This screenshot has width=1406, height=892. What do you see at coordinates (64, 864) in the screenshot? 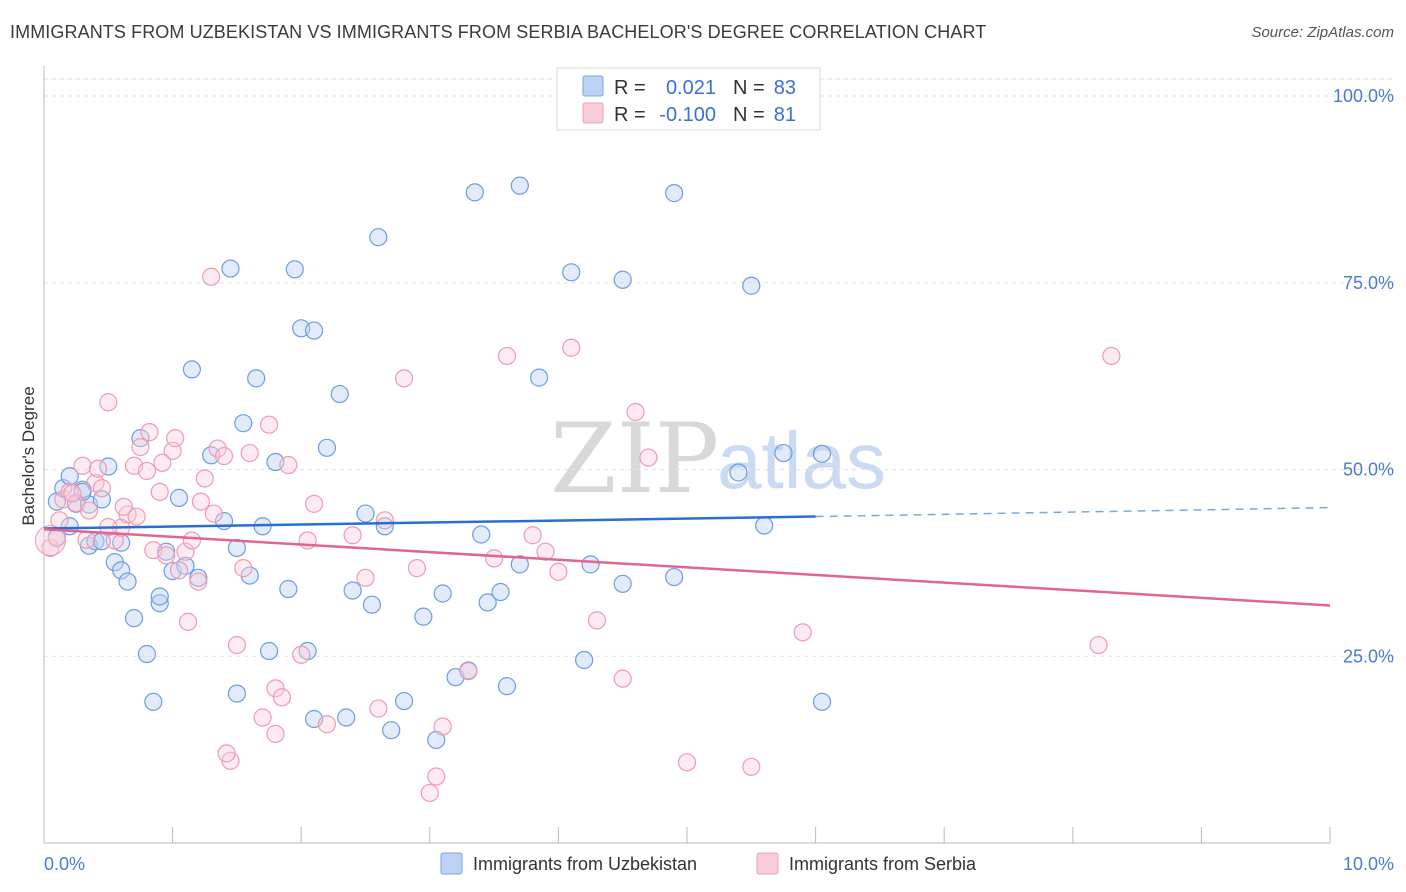
I see `x-tick-label-min: 0.0%` at bounding box center [64, 864].